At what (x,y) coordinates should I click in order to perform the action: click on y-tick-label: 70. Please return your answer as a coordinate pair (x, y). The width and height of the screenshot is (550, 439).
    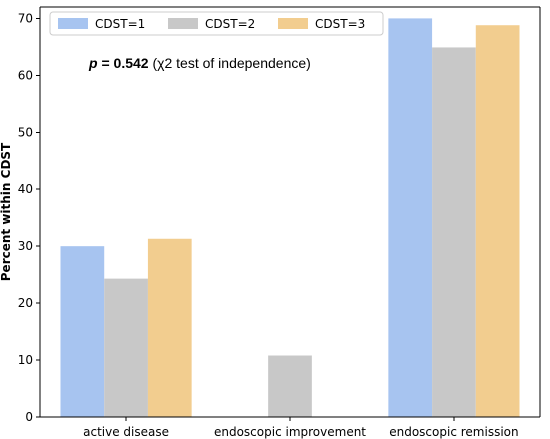
    Looking at the image, I should click on (25, 18).